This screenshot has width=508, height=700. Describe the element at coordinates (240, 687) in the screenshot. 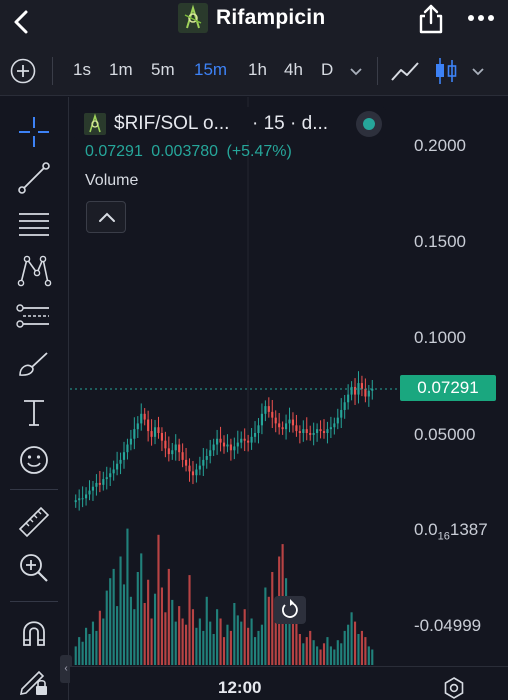

I see `time-tick: 12:00` at that location.